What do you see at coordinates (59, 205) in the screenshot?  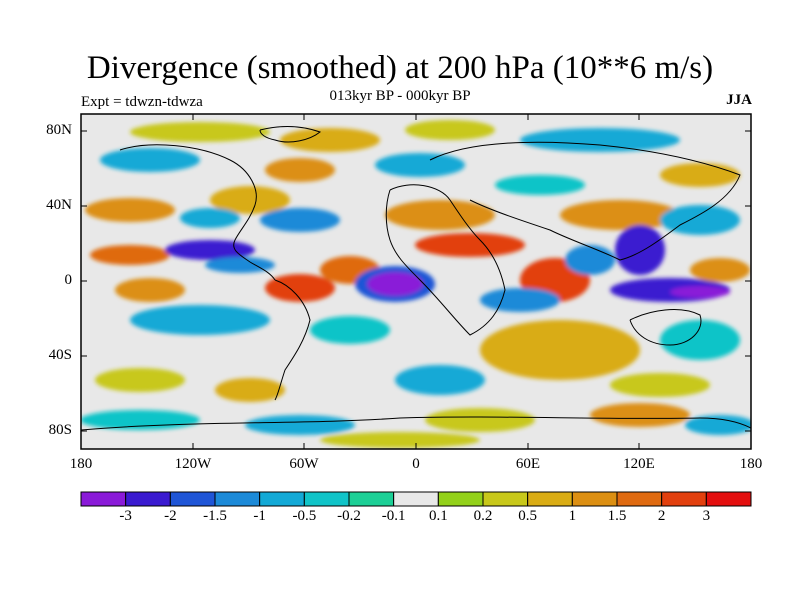 I see `lat-label-40n: 40N` at bounding box center [59, 205].